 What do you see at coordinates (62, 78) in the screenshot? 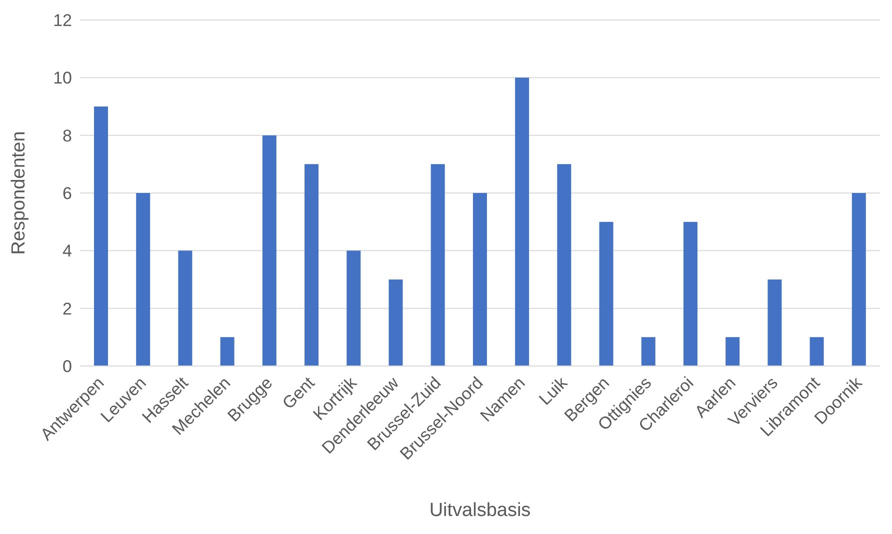
I see `y-tick-label: 10` at bounding box center [62, 78].